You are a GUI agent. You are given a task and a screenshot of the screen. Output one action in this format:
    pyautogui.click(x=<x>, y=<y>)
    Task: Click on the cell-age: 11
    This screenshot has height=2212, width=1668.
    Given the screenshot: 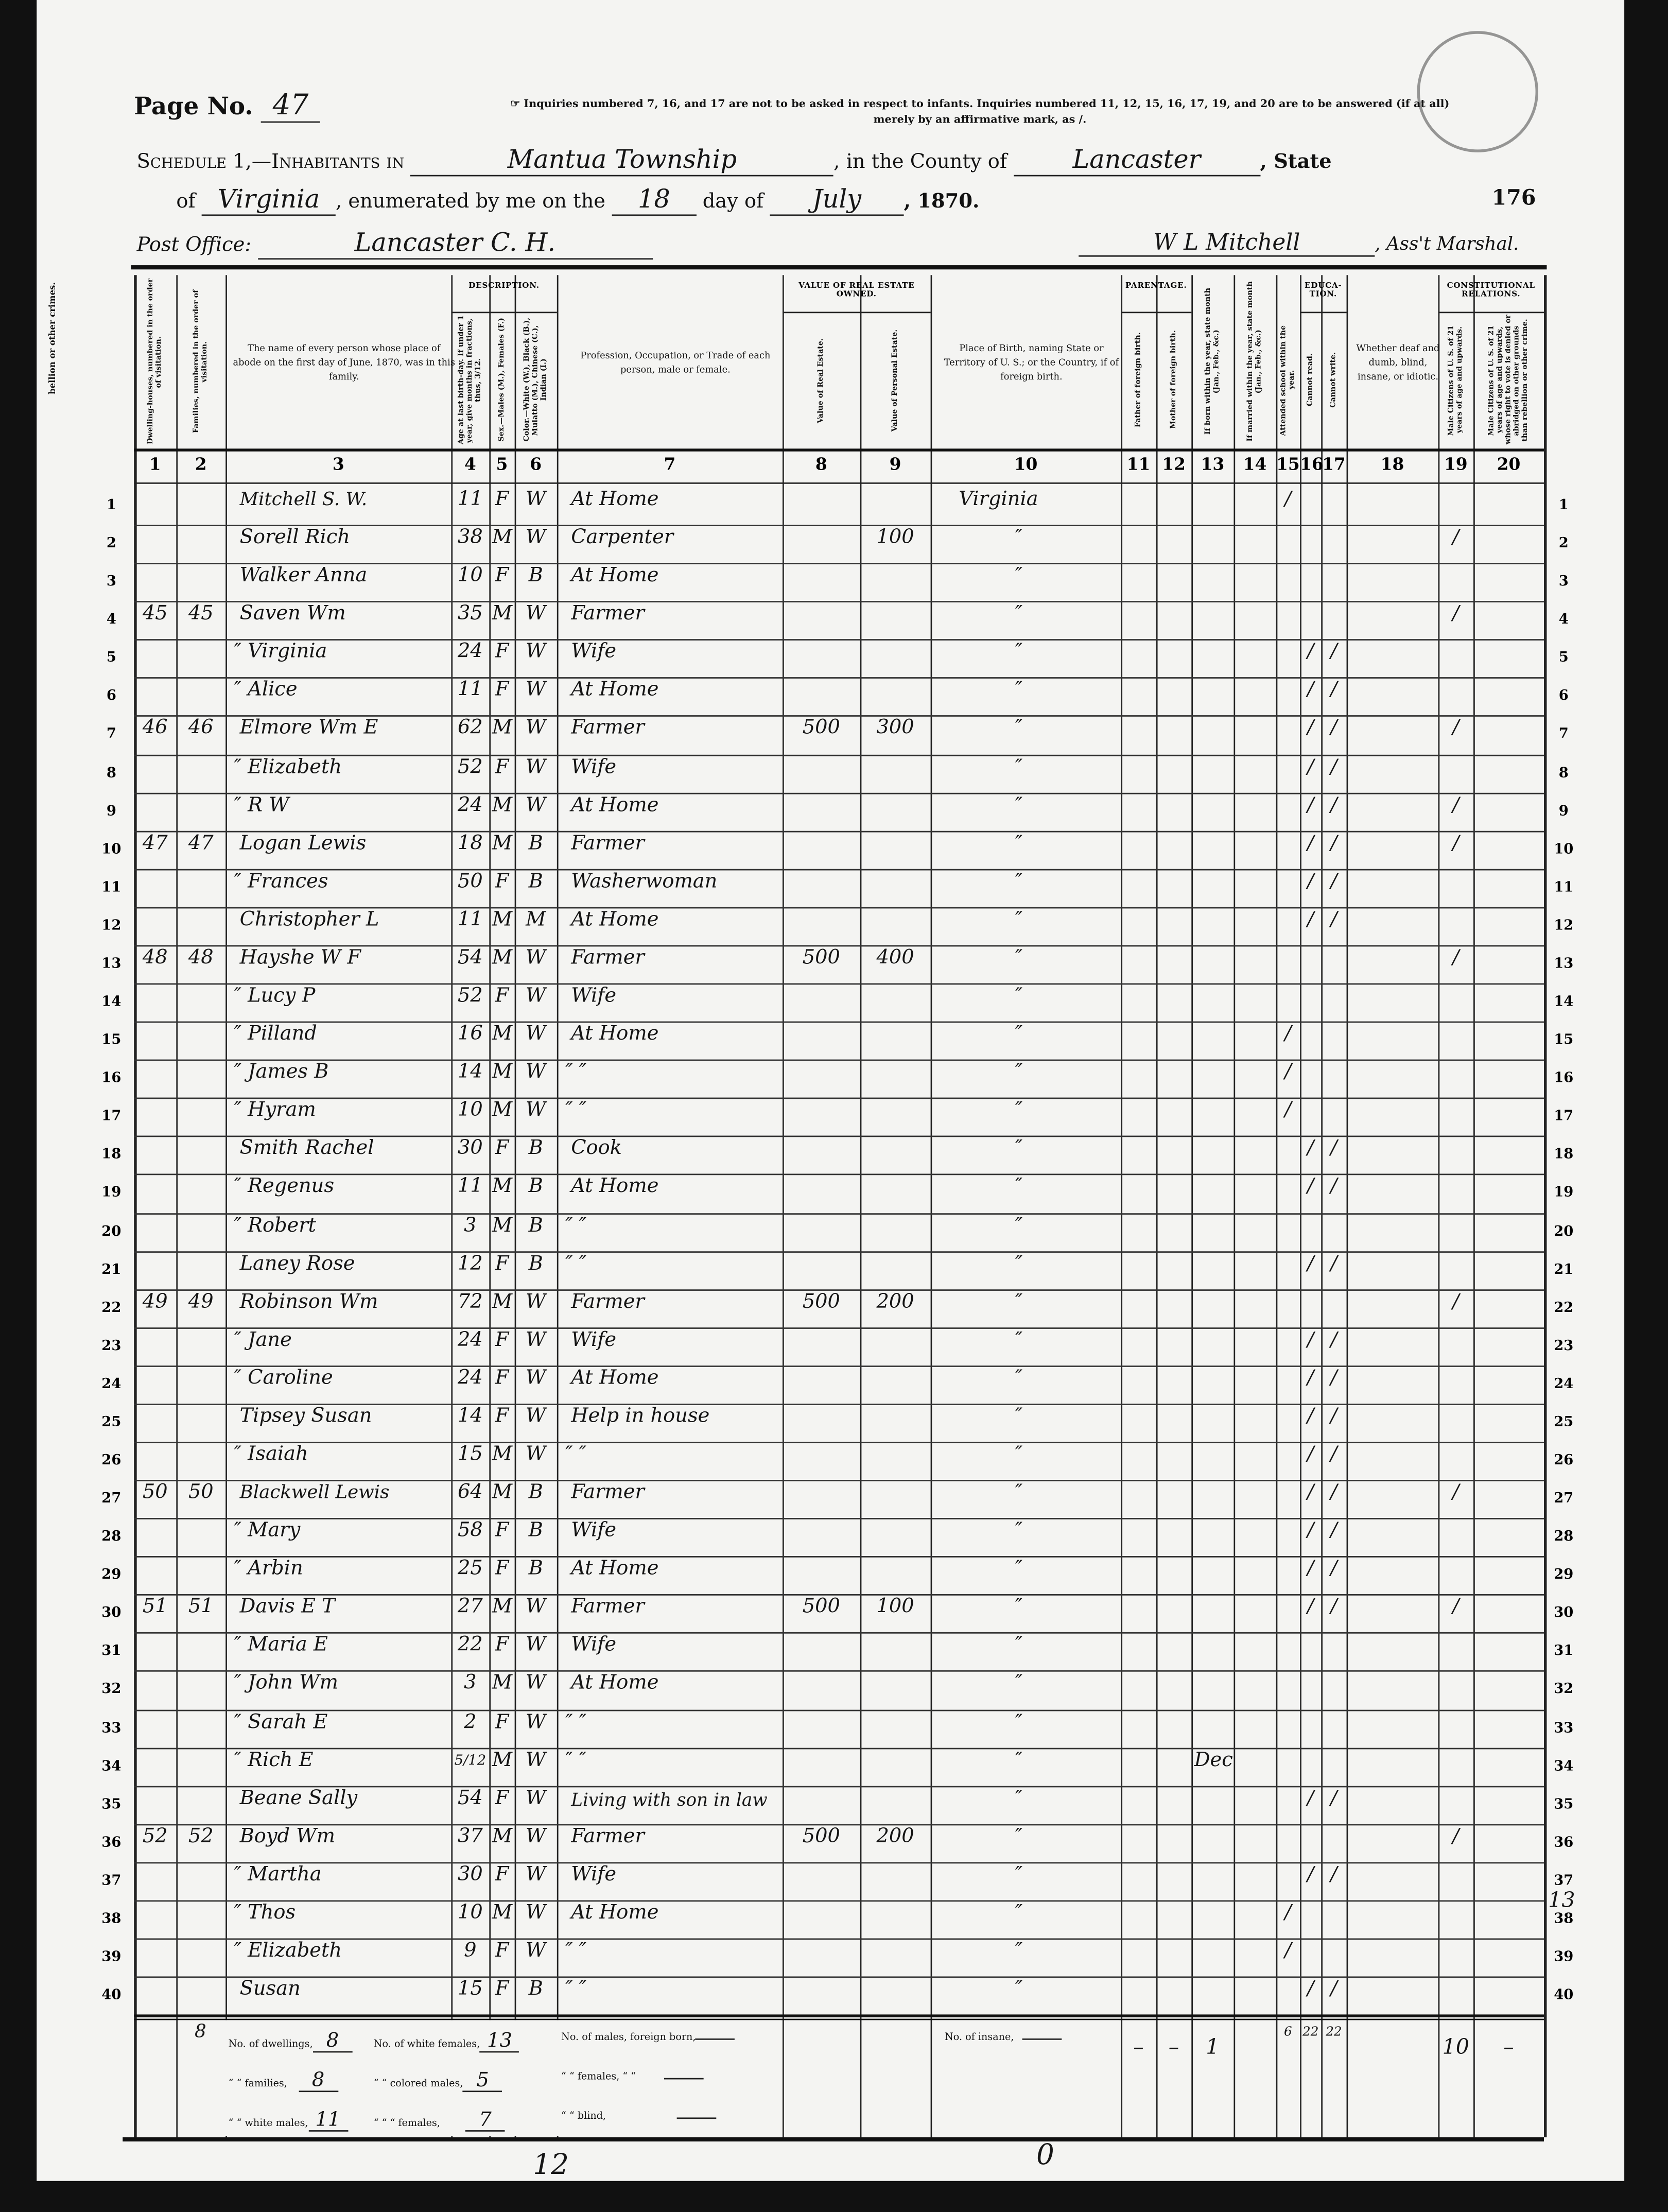 What is the action you would take?
    pyautogui.click(x=470, y=690)
    